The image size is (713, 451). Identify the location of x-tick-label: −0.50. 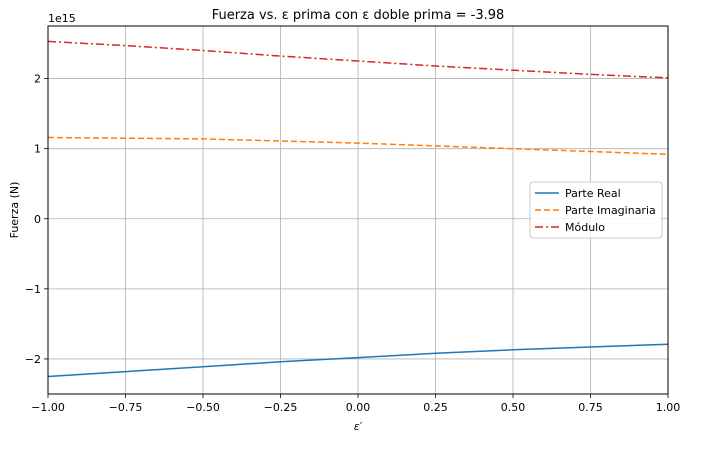
(203, 407).